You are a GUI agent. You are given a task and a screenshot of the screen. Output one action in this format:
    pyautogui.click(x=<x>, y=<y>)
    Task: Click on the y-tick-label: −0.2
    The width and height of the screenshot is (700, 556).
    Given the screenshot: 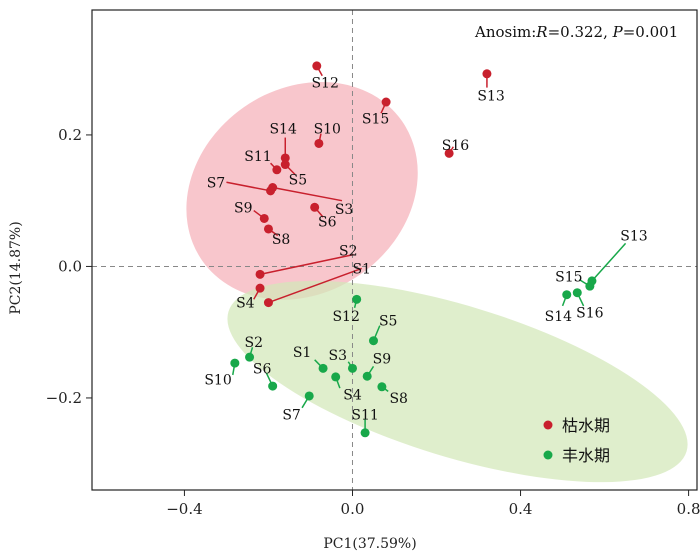 What is the action you would take?
    pyautogui.click(x=64, y=398)
    